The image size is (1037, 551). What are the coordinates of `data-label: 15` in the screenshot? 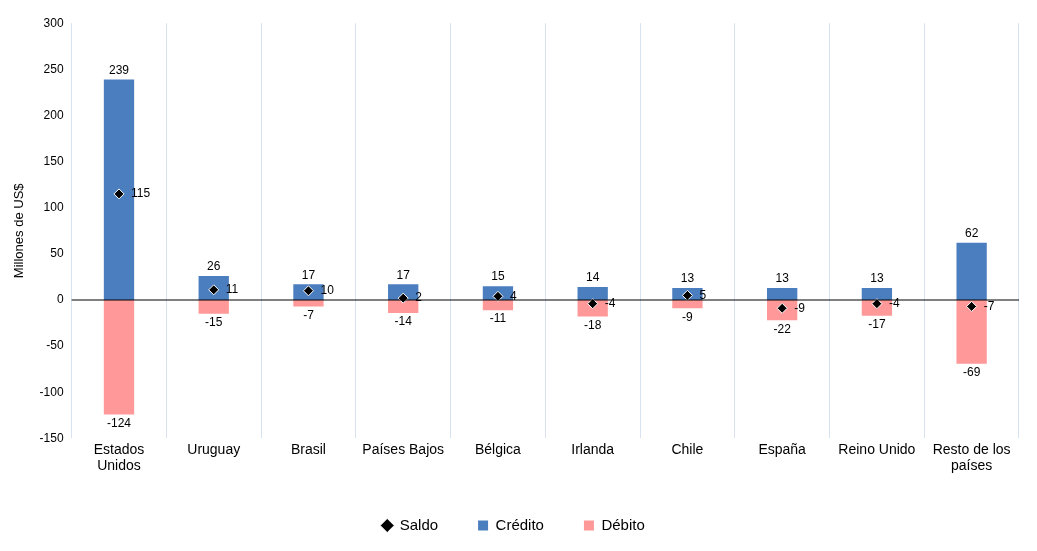 It's located at (498, 276).